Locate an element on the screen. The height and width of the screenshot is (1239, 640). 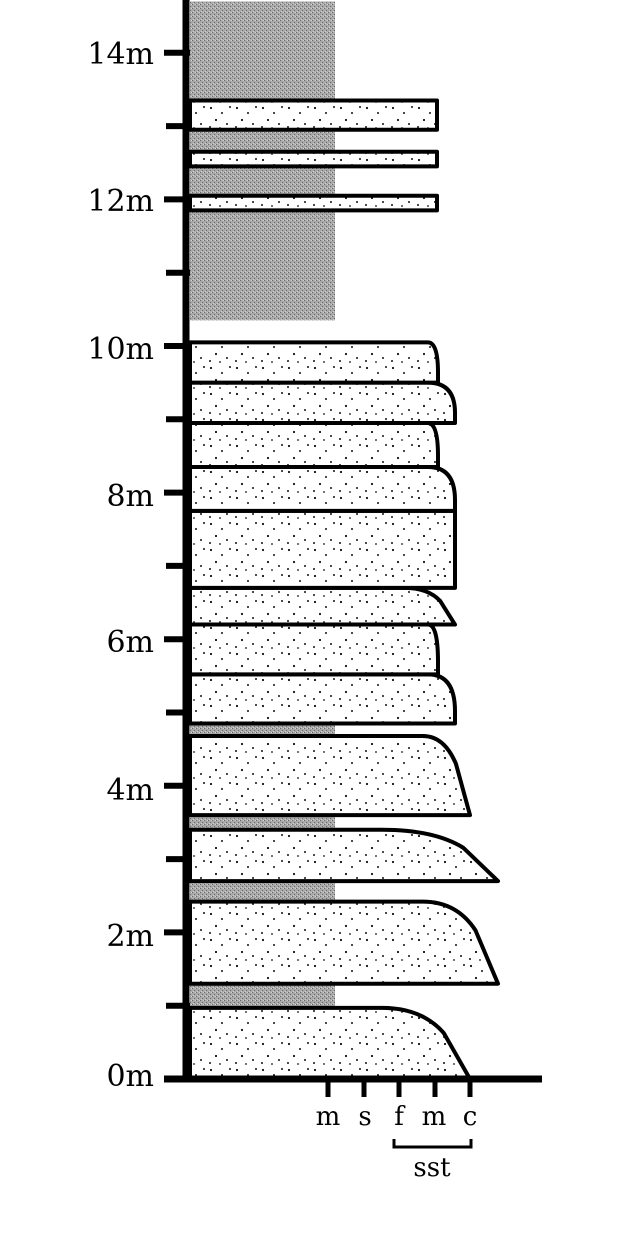
sst-label: sst is located at coordinates (432, 1168).